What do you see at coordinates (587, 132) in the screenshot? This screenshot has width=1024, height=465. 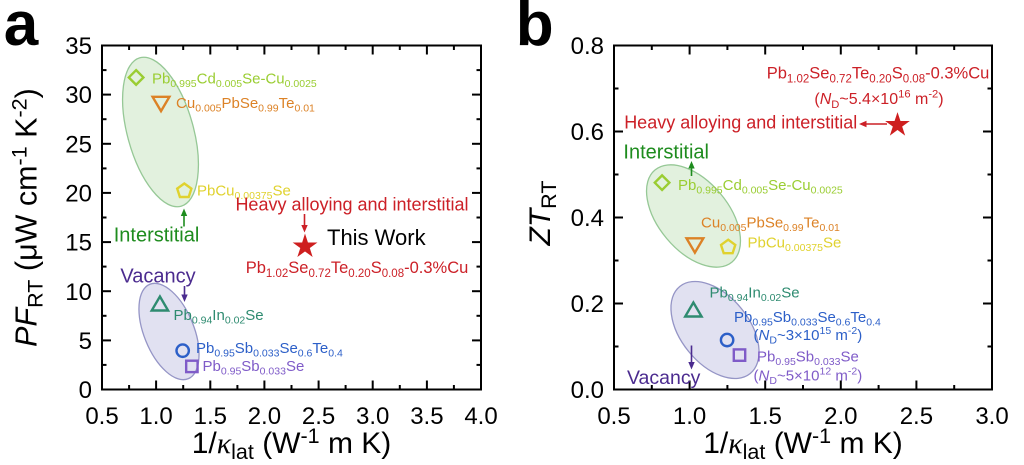 I see `svg-text: 0.6` at bounding box center [587, 132].